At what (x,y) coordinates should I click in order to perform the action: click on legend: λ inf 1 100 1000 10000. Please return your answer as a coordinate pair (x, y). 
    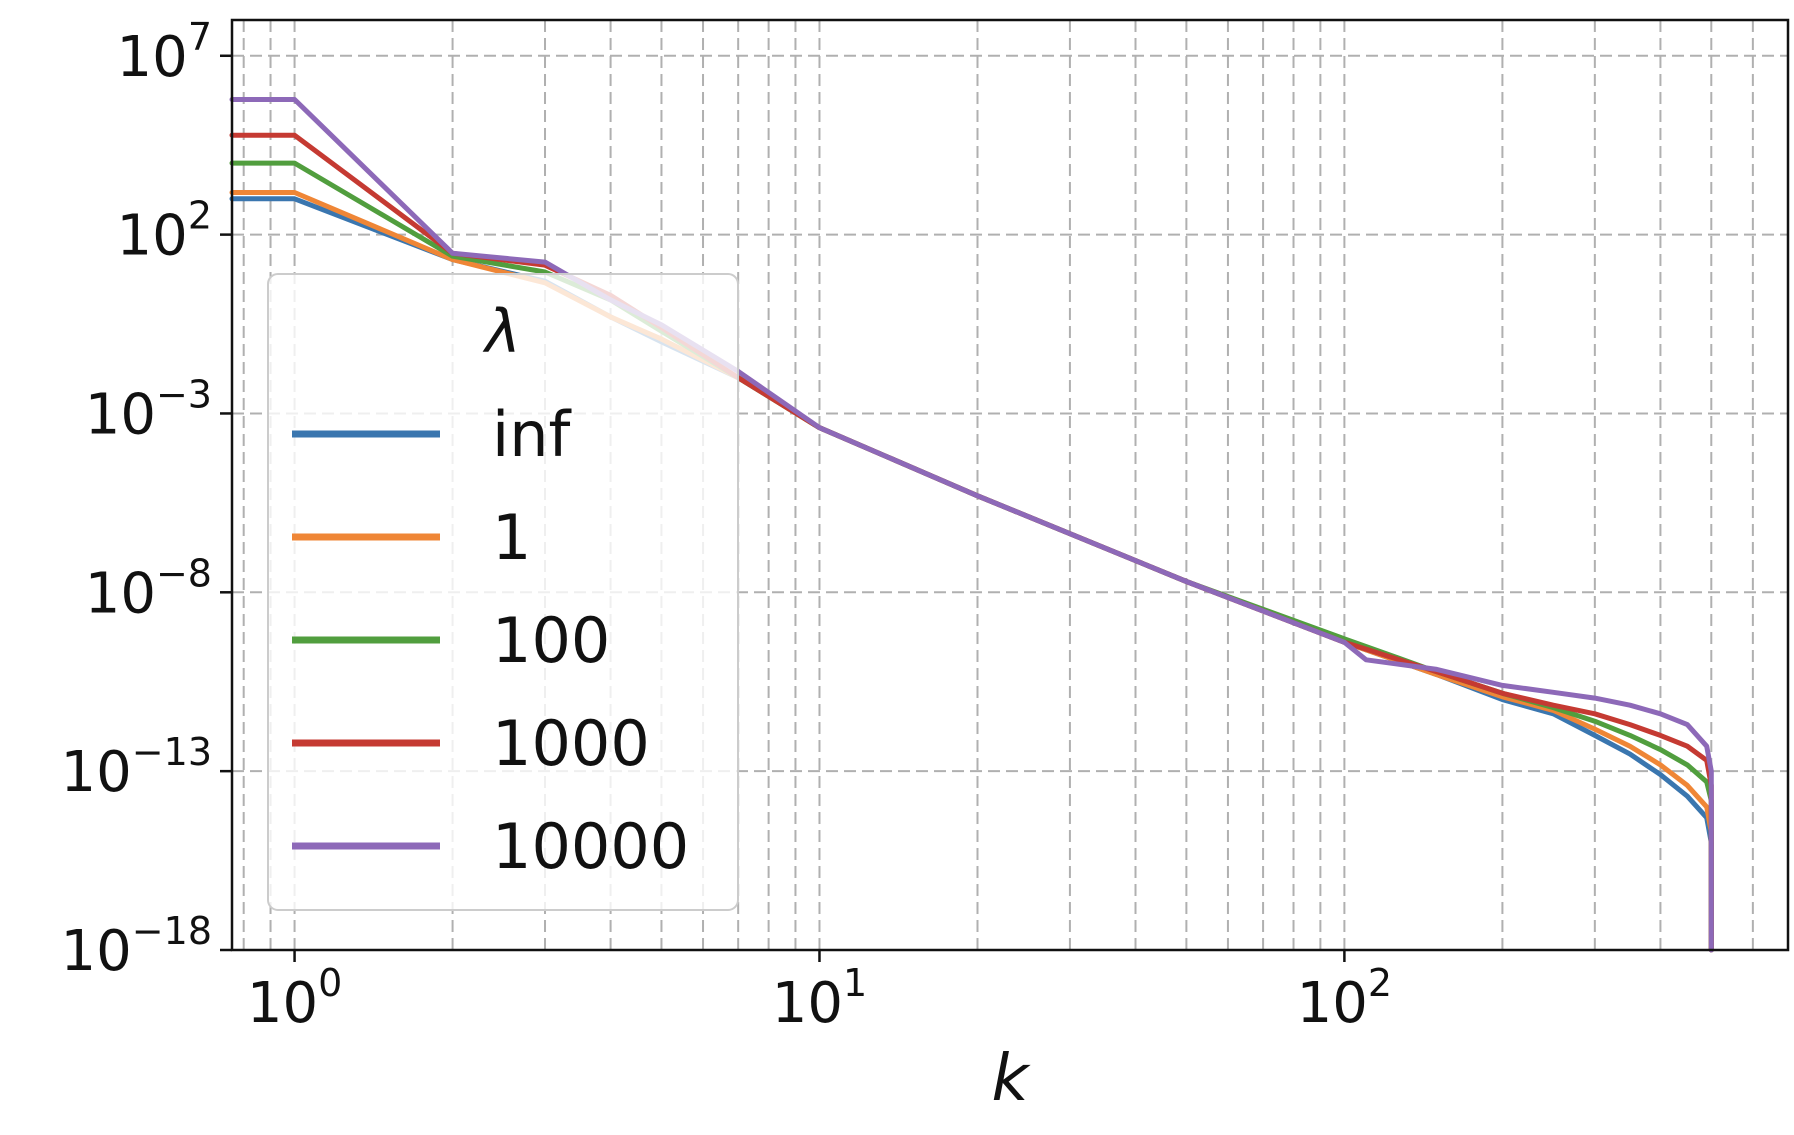
    Looking at the image, I should click on (503, 592).